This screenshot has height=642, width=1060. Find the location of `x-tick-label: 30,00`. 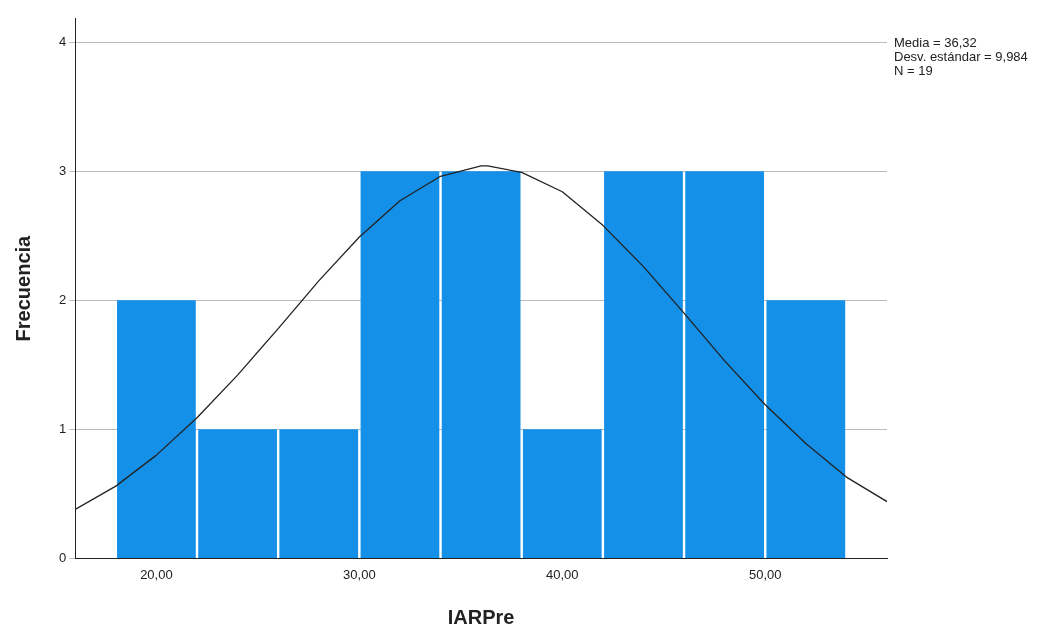

x-tick-label: 30,00 is located at coordinates (359, 574).